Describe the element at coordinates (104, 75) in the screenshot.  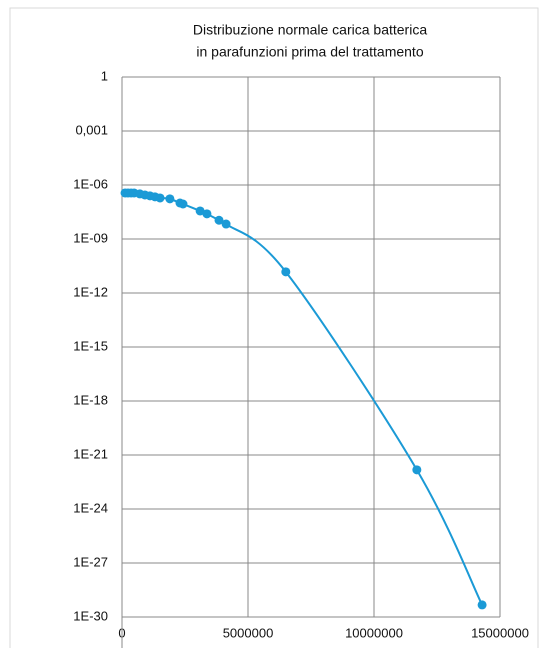
I see `y-tick-label: 1` at that location.